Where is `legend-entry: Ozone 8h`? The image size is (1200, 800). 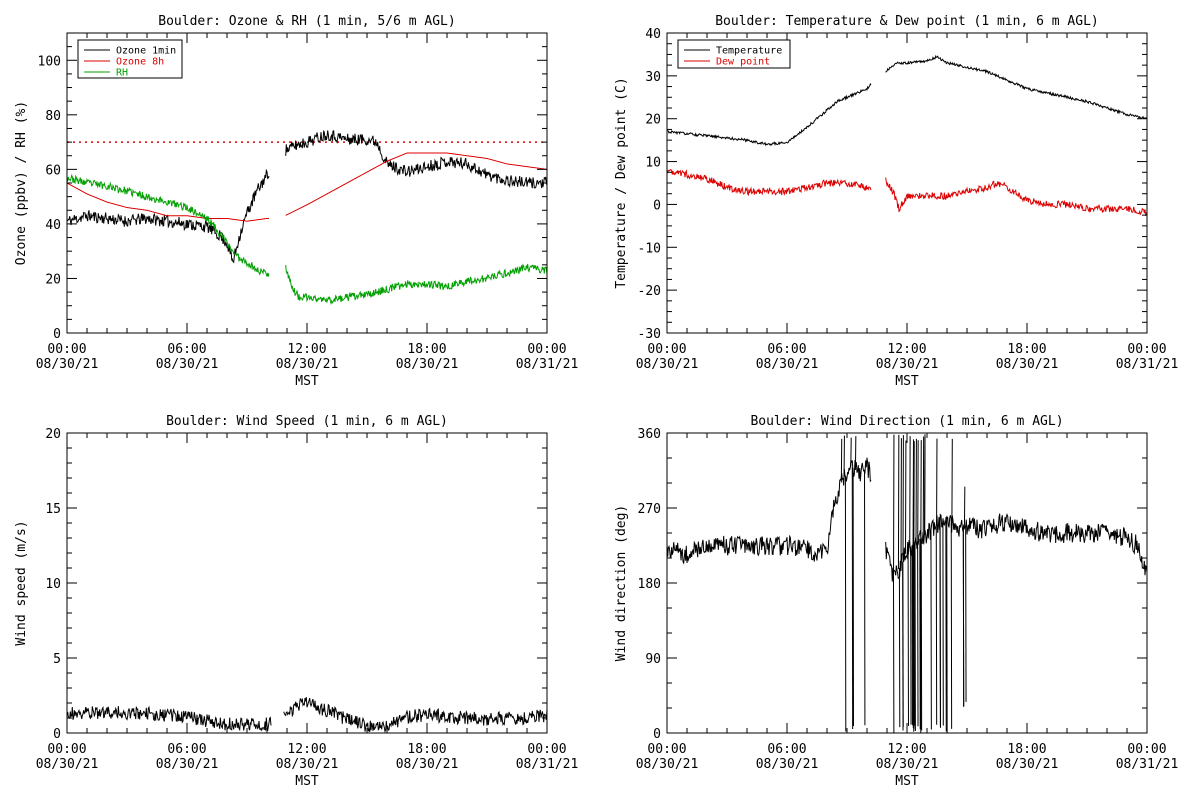 legend-entry: Ozone 8h is located at coordinates (140, 62).